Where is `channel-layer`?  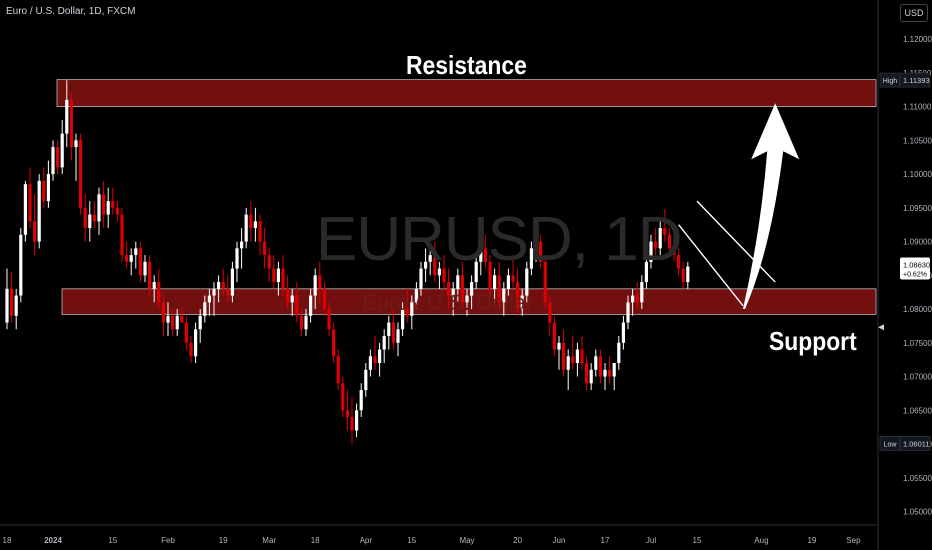 channel-layer is located at coordinates (727, 253).